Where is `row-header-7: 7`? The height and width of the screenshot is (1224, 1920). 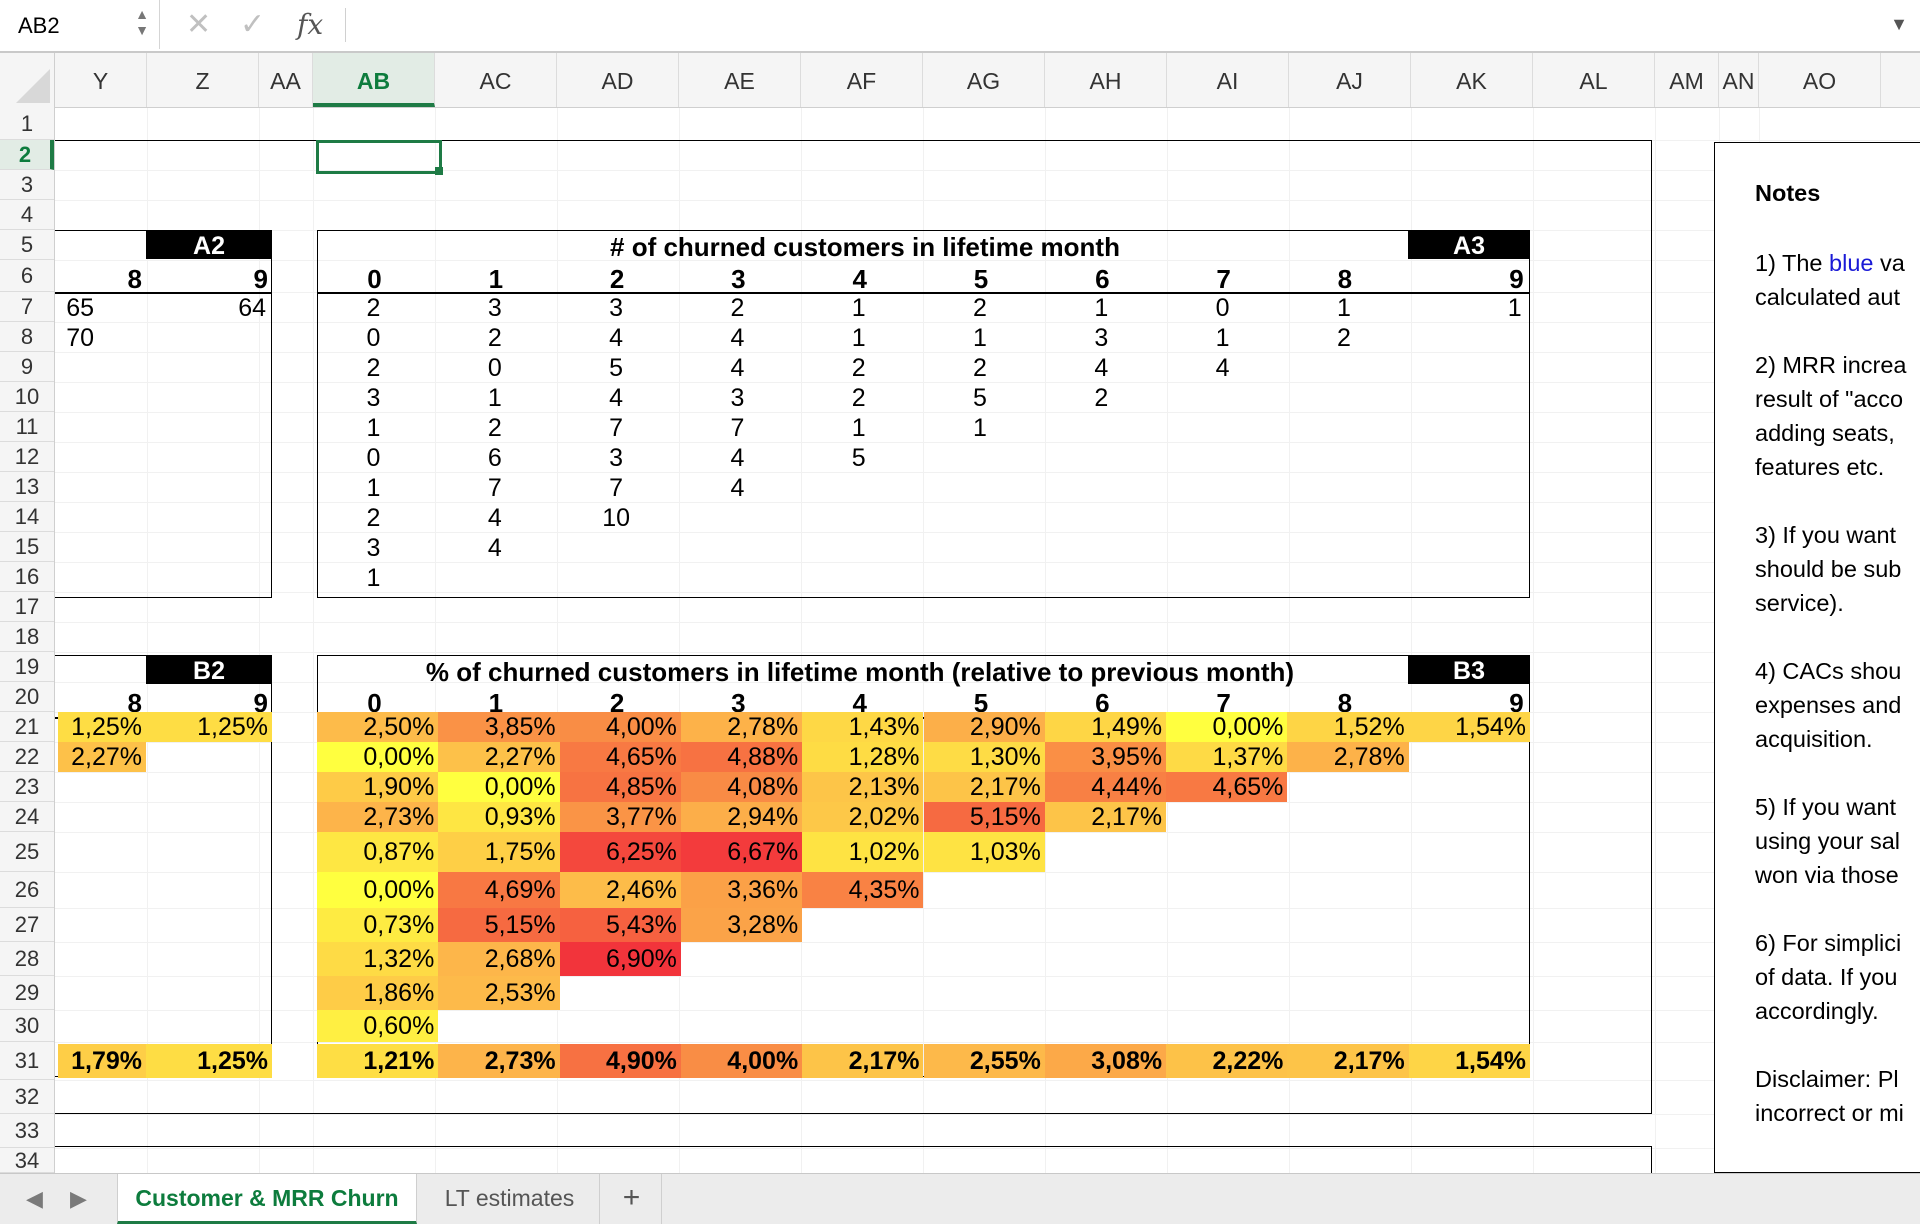 row-header-7: 7 is located at coordinates (27, 307).